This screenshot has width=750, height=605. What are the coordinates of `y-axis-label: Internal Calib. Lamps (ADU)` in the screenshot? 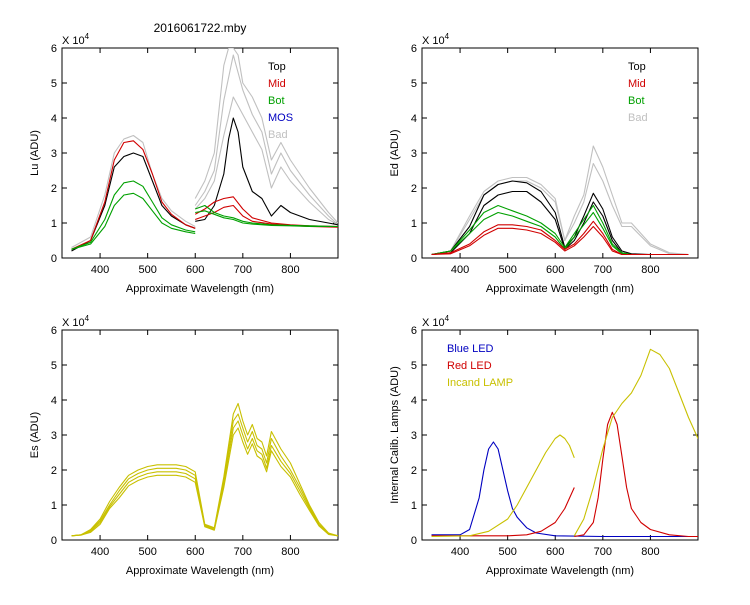 It's located at (395, 435).